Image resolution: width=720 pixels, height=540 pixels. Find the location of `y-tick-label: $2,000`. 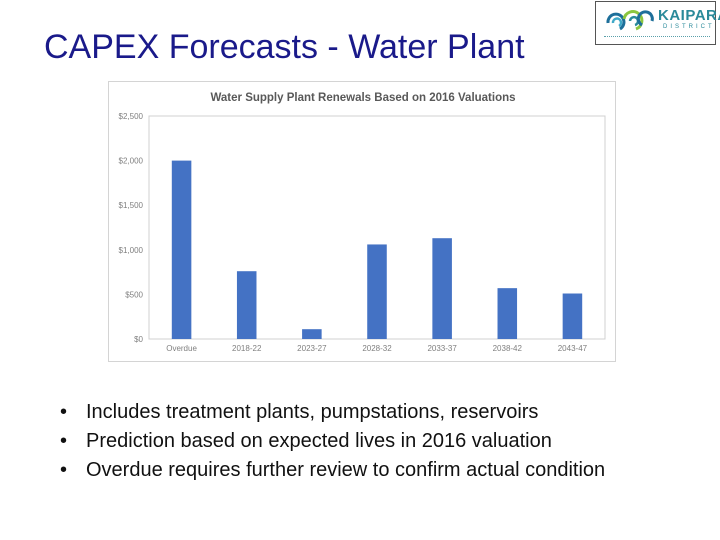

y-tick-label: $2,000 is located at coordinates (131, 161).